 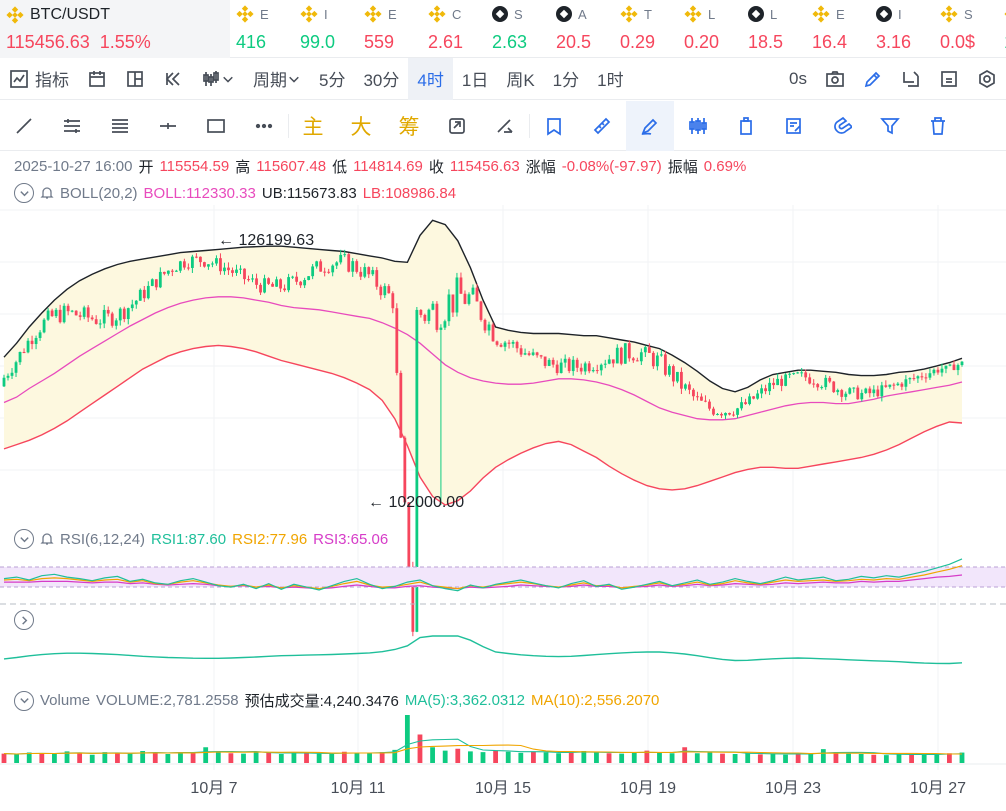 What do you see at coordinates (216, 126) in the screenshot?
I see `rectangle-tool` at bounding box center [216, 126].